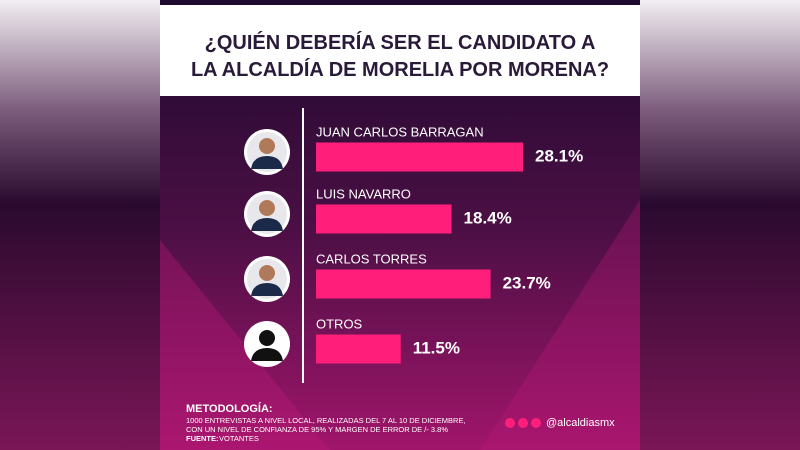 This screenshot has width=800, height=450. Describe the element at coordinates (202, 438) in the screenshot. I see `source-label: FUENTE:` at that location.